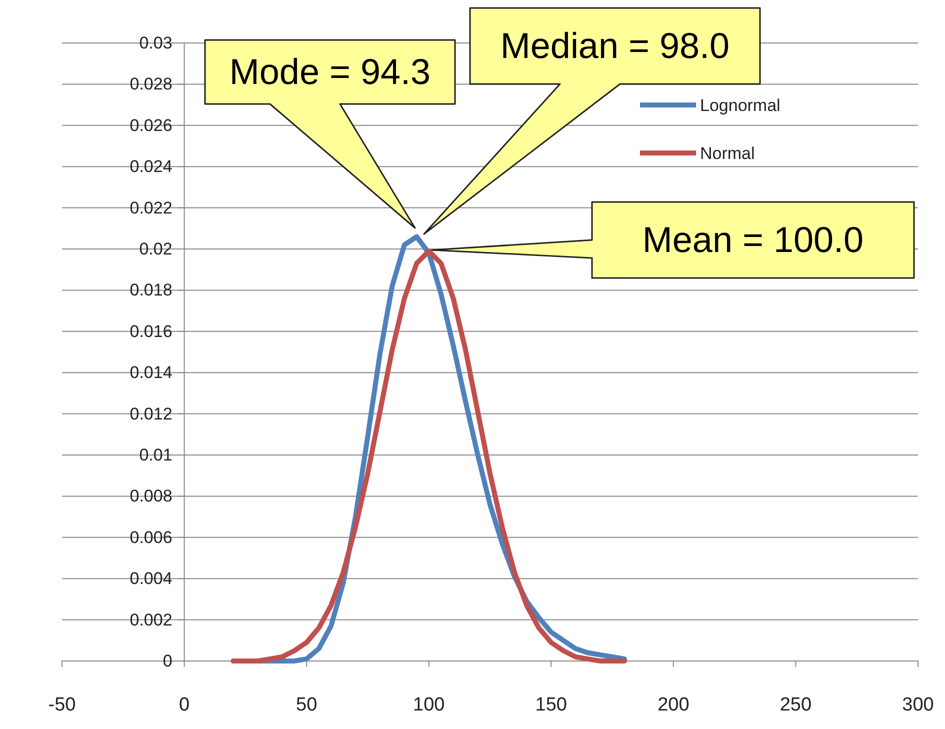 This screenshot has width=945, height=729. Describe the element at coordinates (918, 705) in the screenshot. I see `x-tick-label: 300` at that location.